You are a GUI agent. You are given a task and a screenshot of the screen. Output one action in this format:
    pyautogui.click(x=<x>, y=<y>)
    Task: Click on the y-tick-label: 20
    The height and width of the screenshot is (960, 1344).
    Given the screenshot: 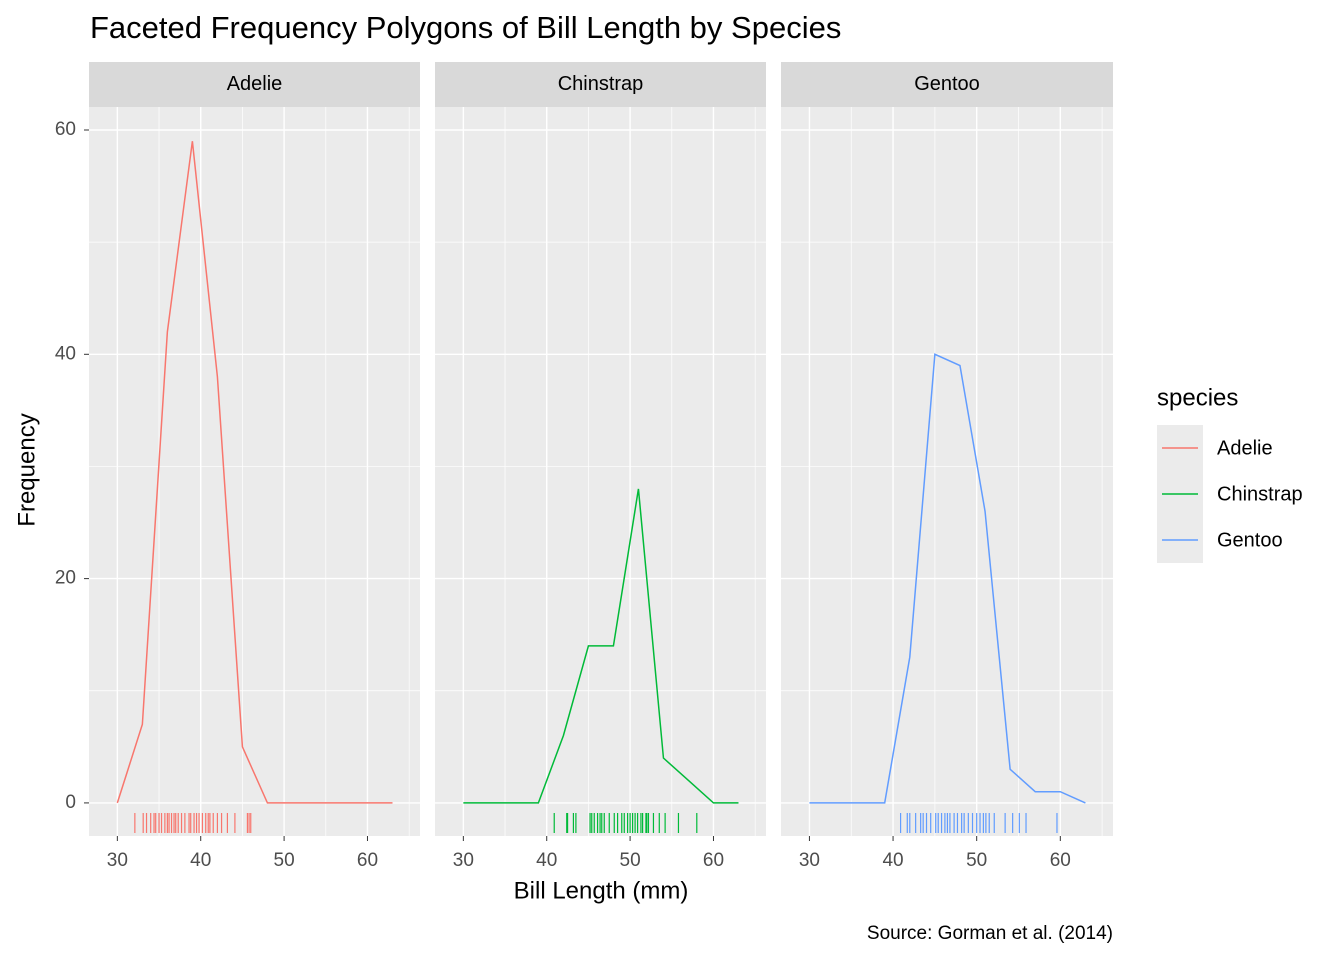 What is the action you would take?
    pyautogui.click(x=65, y=578)
    